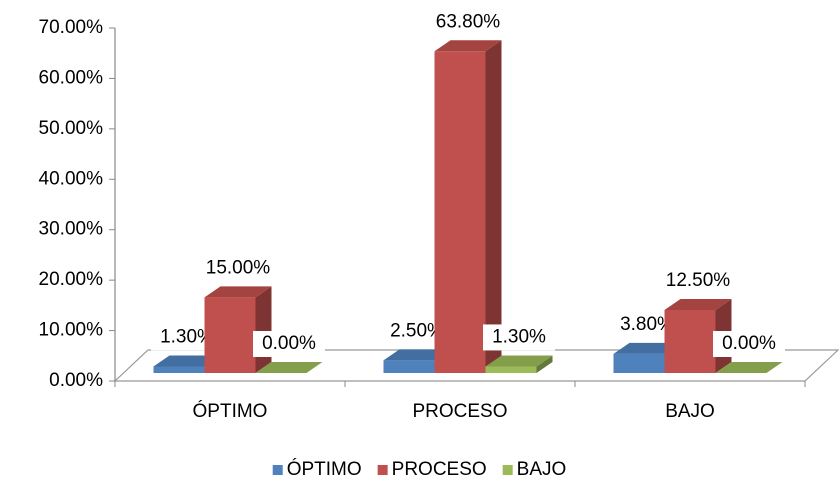 Image resolution: width=839 pixels, height=483 pixels. I want to click on y-tick-label: 70.00%, so click(71, 27).